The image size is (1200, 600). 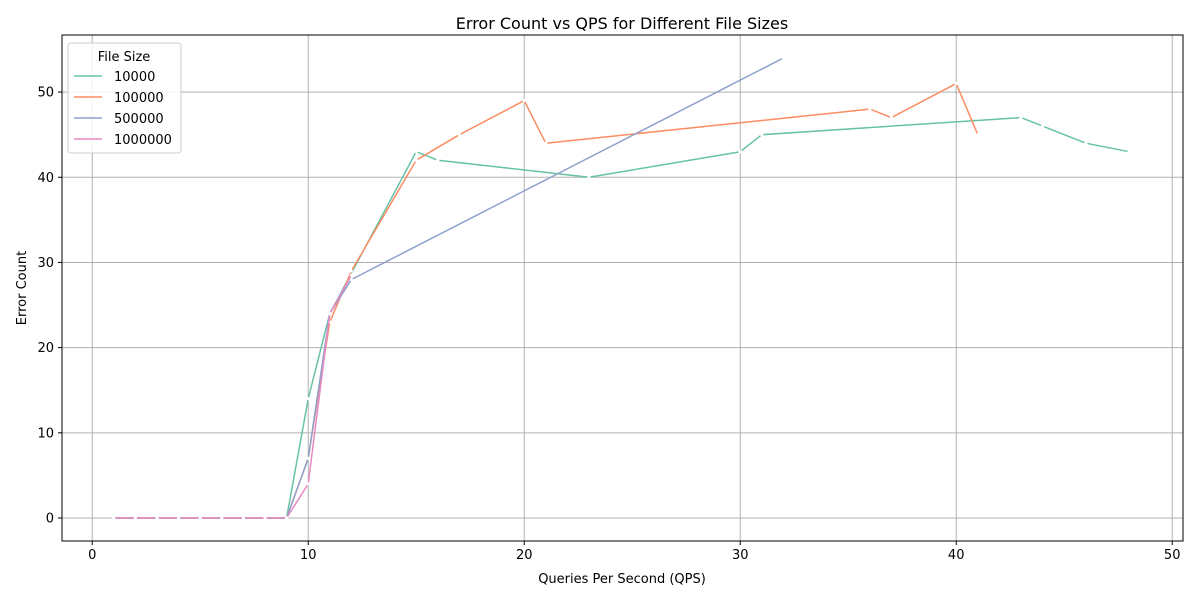 I want to click on x-tick-label: 10, so click(x=308, y=555).